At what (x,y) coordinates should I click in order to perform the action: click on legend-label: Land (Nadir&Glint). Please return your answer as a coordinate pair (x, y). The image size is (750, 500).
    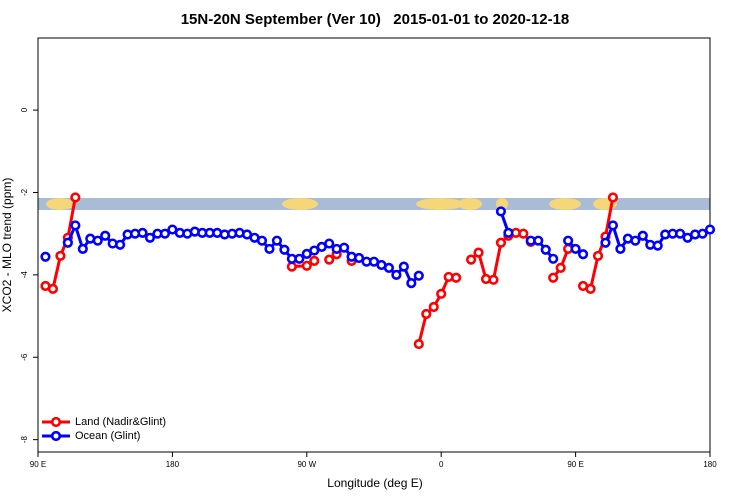
    Looking at the image, I should click on (120, 422).